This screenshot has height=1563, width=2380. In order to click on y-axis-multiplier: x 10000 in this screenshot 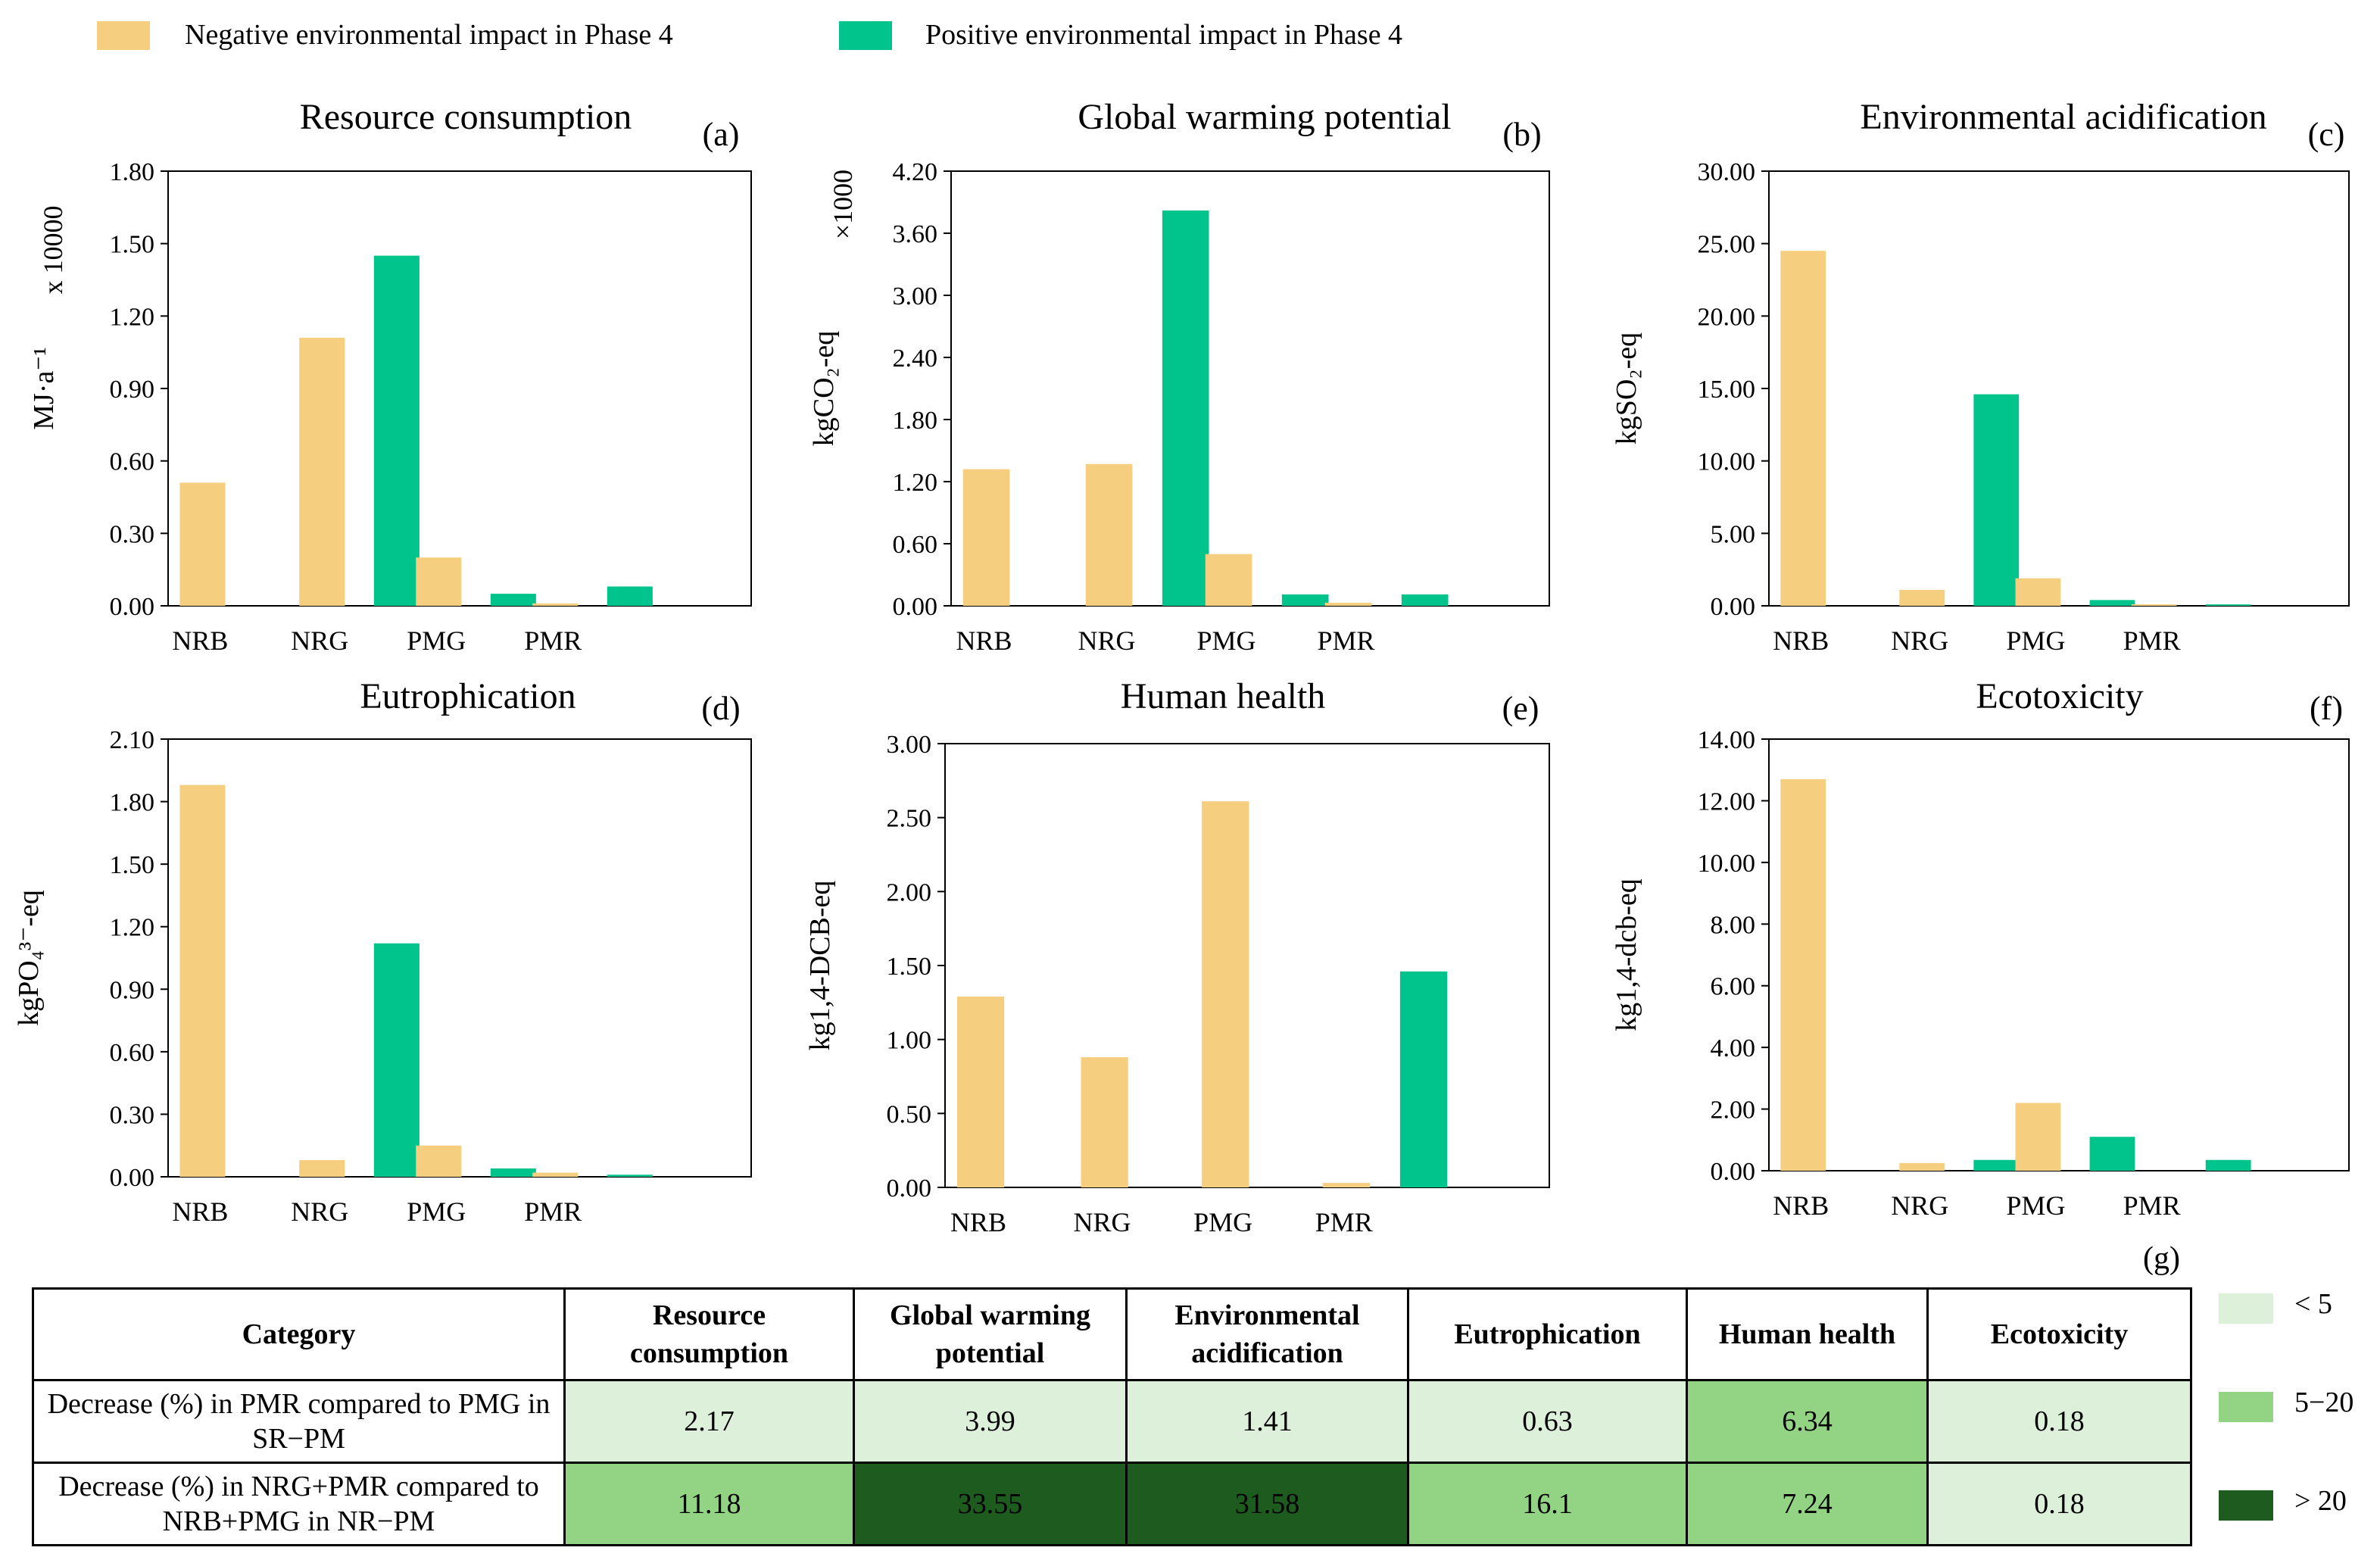, I will do `click(53, 250)`.